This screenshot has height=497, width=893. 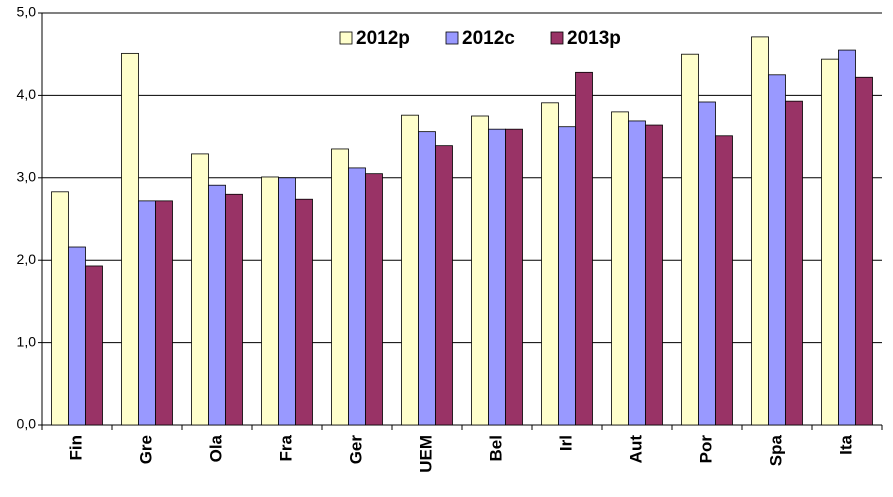 What do you see at coordinates (775, 450) in the screenshot?
I see `x-tick-label: Spa` at bounding box center [775, 450].